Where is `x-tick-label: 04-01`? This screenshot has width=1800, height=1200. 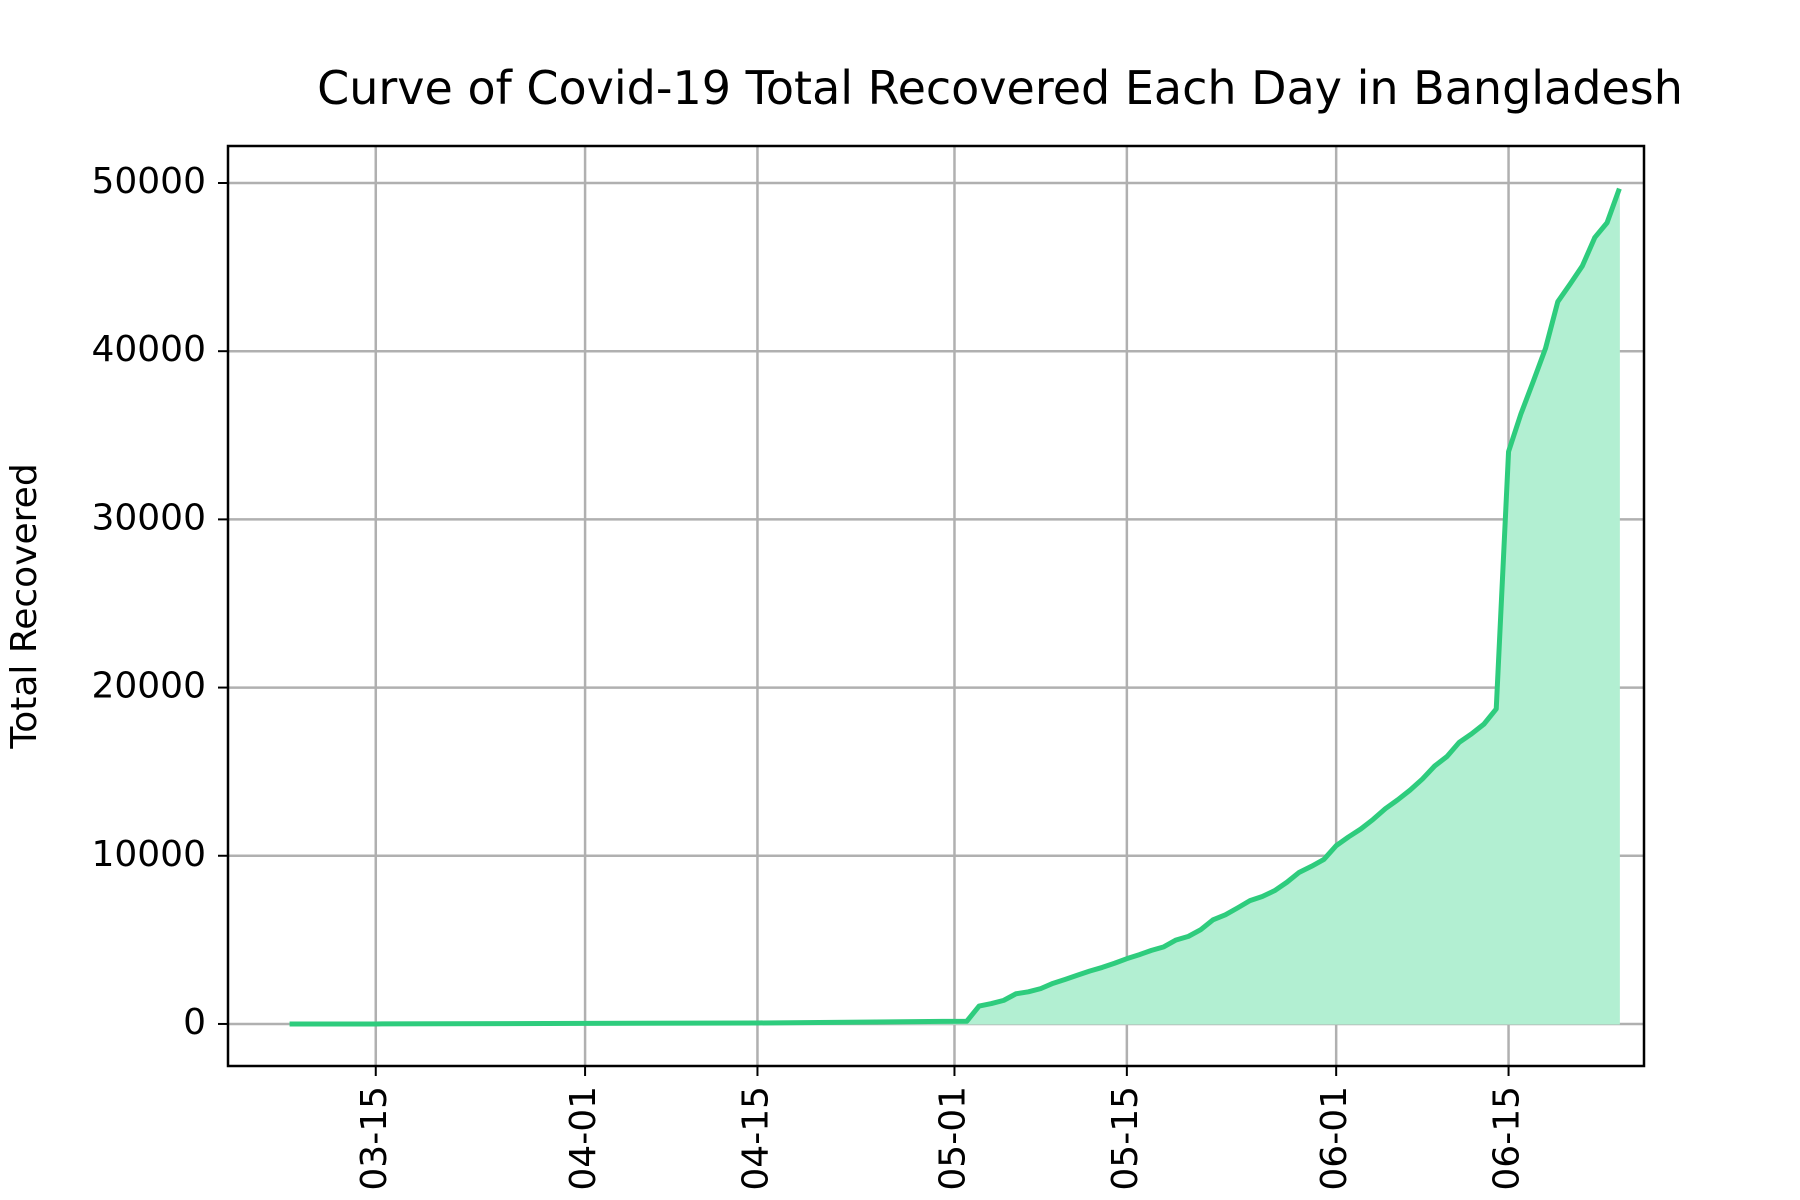 x-tick-label: 04-01 is located at coordinates (583, 1138).